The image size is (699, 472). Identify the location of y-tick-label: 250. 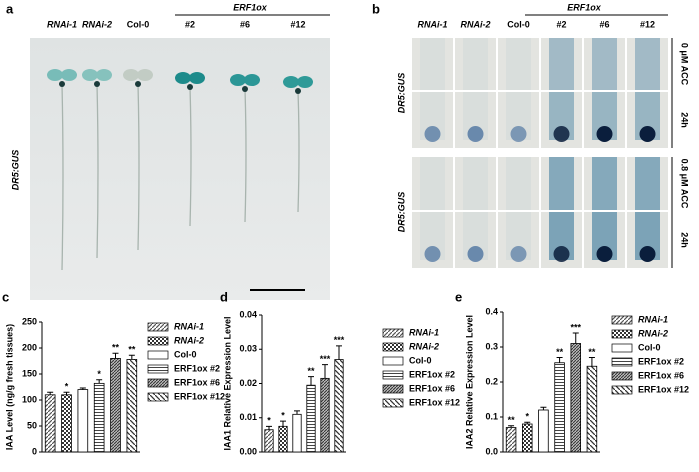
(29, 321).